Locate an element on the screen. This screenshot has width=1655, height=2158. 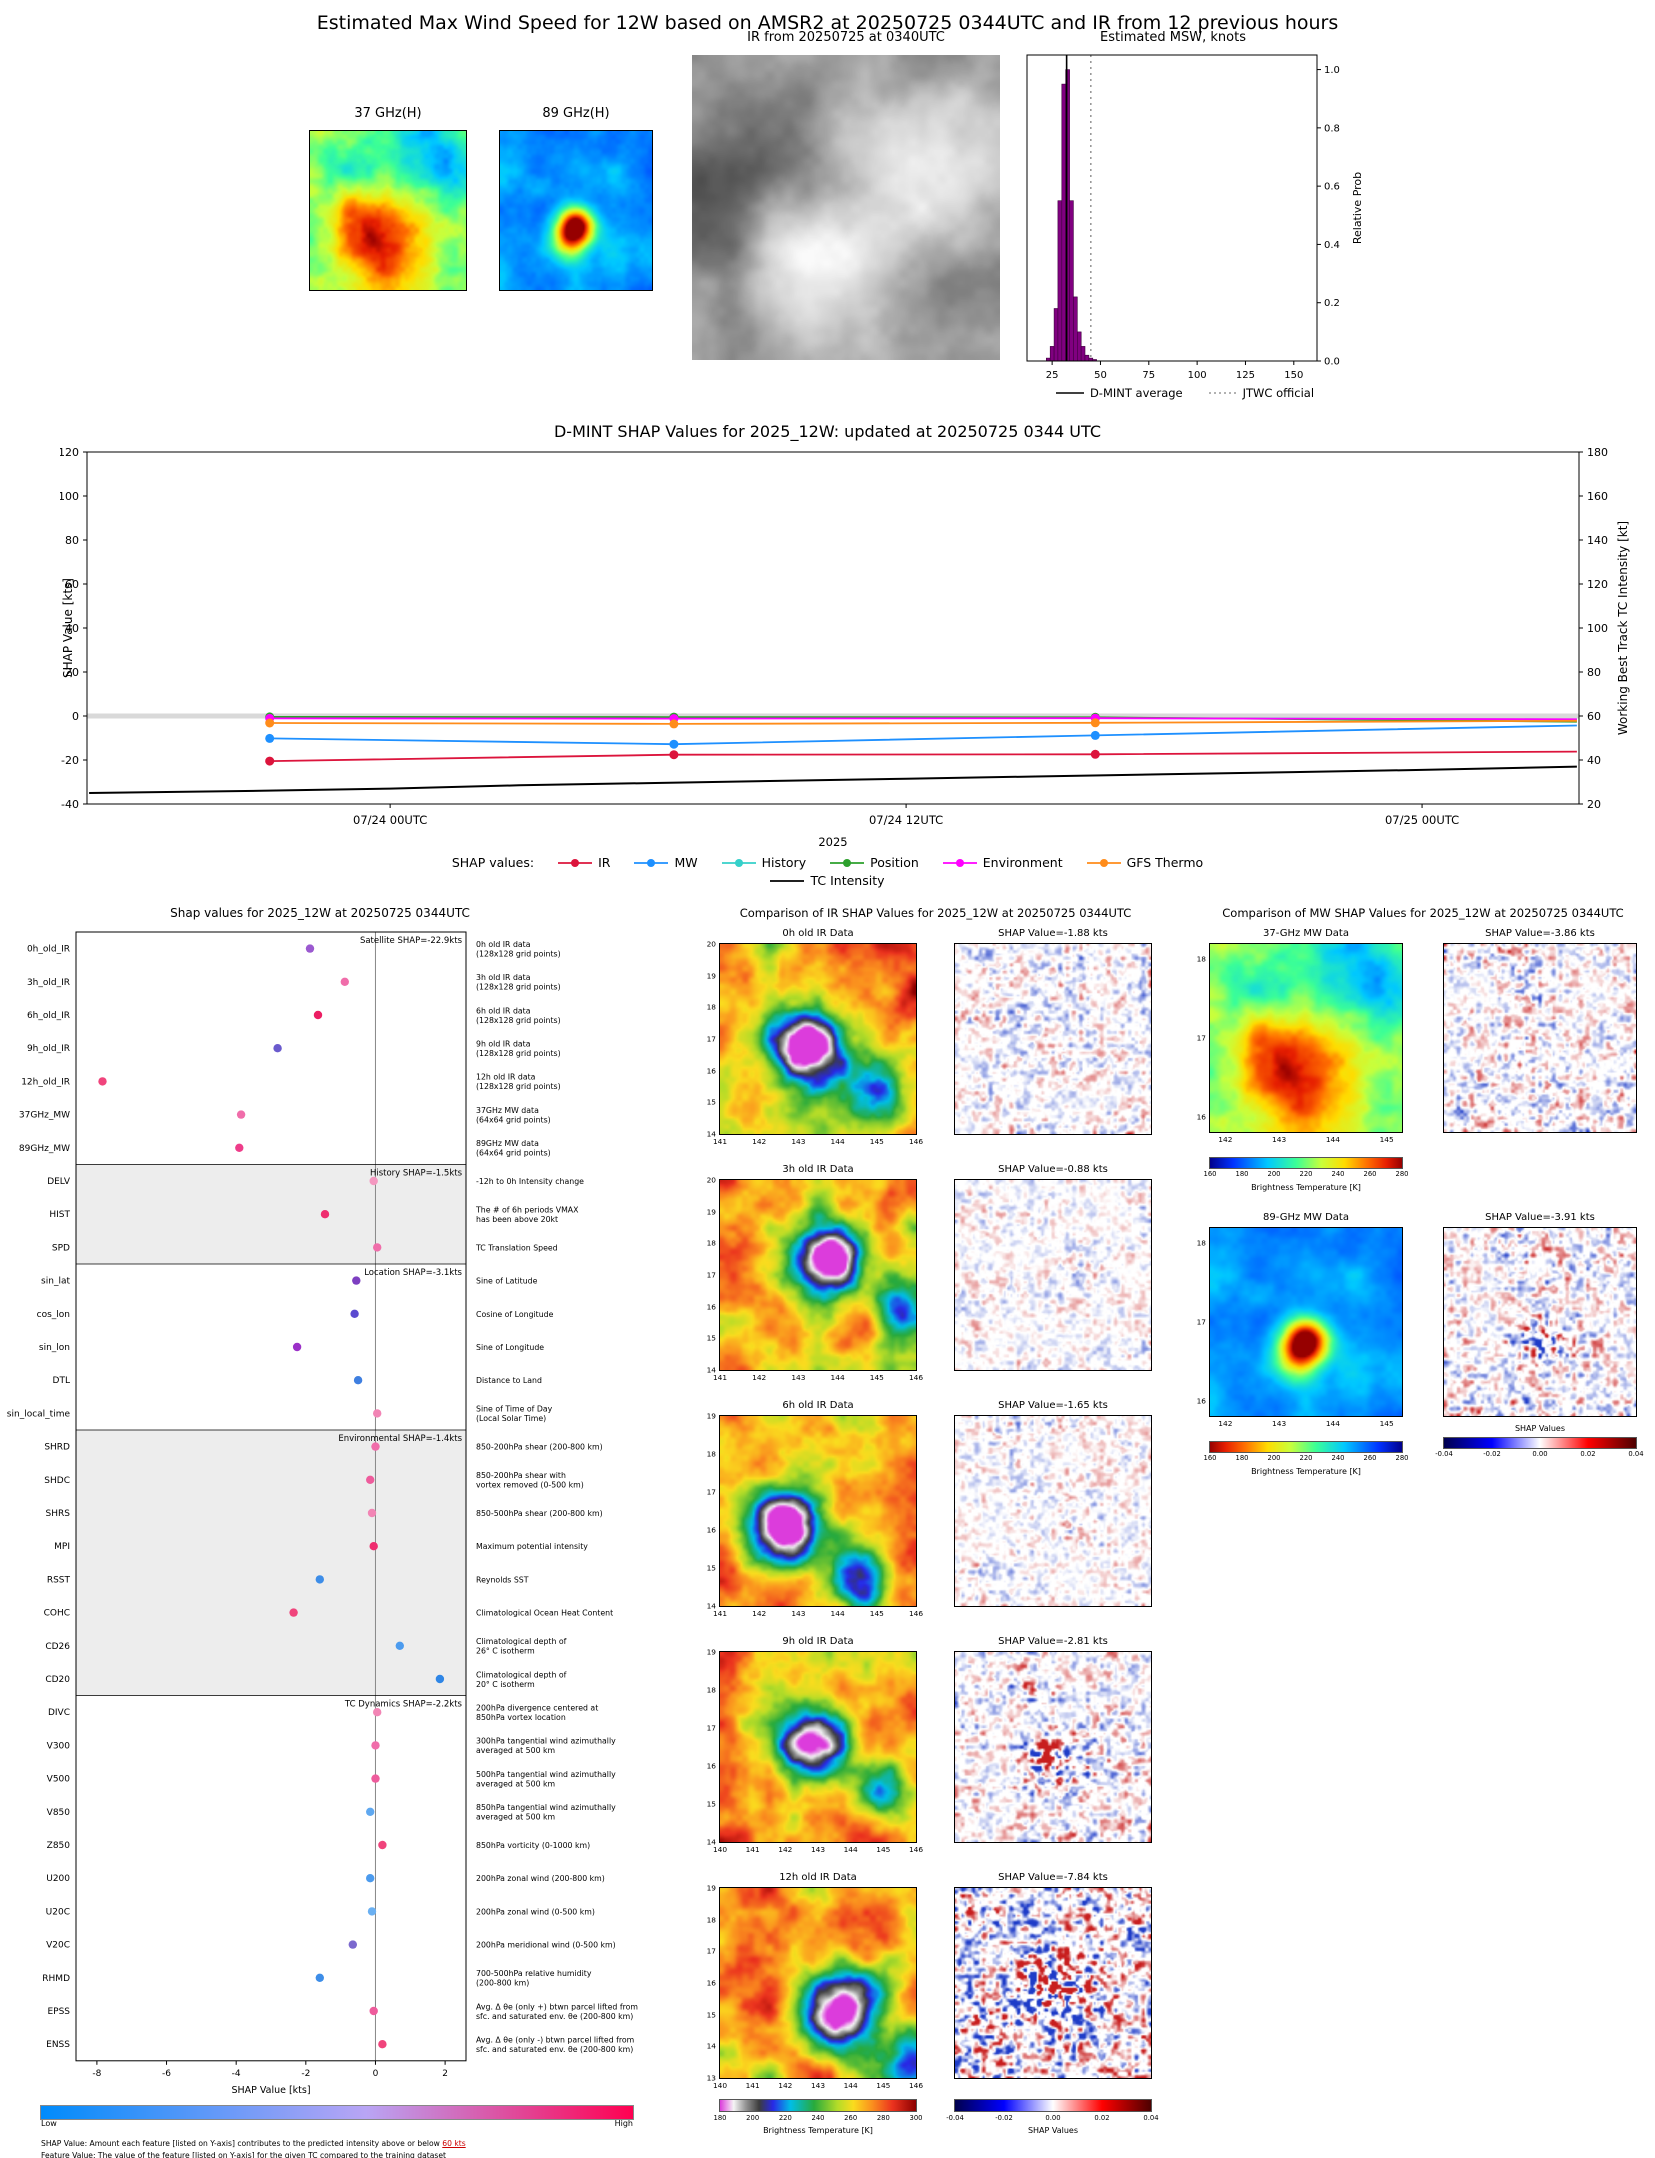
svg-text: 200hPa divergence centered at is located at coordinates (537, 1708).